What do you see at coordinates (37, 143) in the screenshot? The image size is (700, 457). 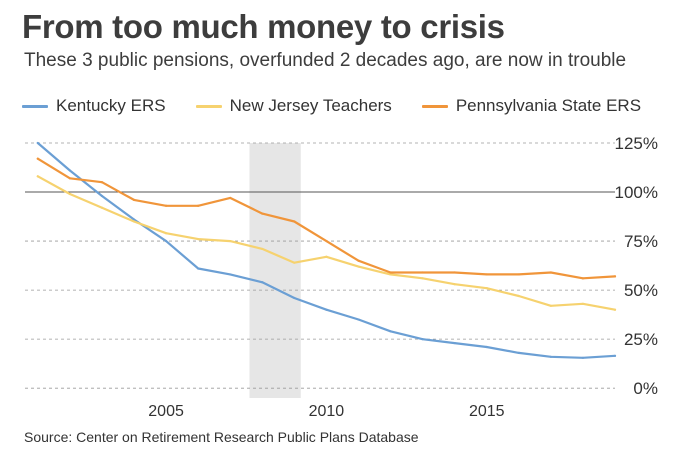 I see `data-point-kentucky-2001` at bounding box center [37, 143].